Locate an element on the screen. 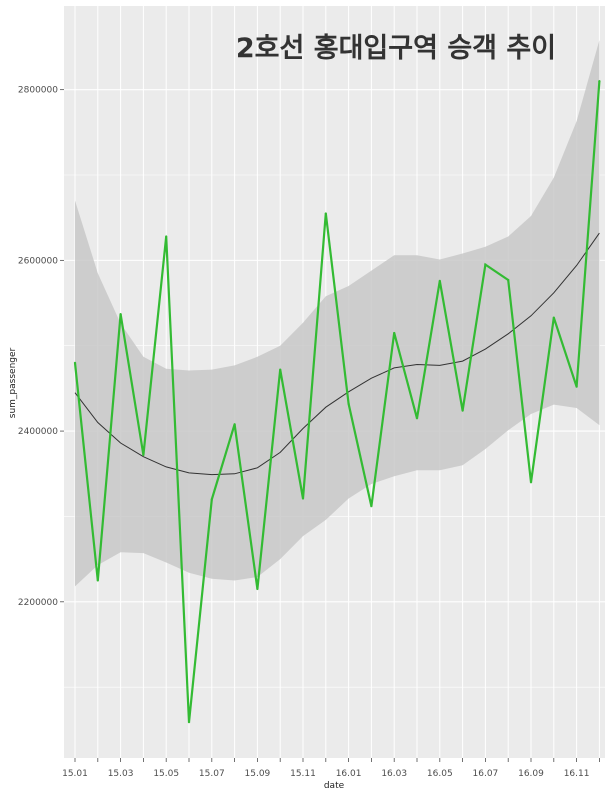  x-tick-label: 16.07 is located at coordinates (486, 774).